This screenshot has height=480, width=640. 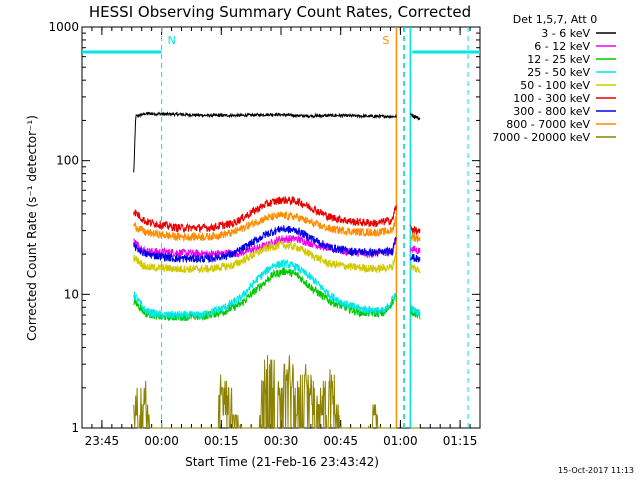 I want to click on legend-label: 25 - 50 keV, so click(x=558, y=72).